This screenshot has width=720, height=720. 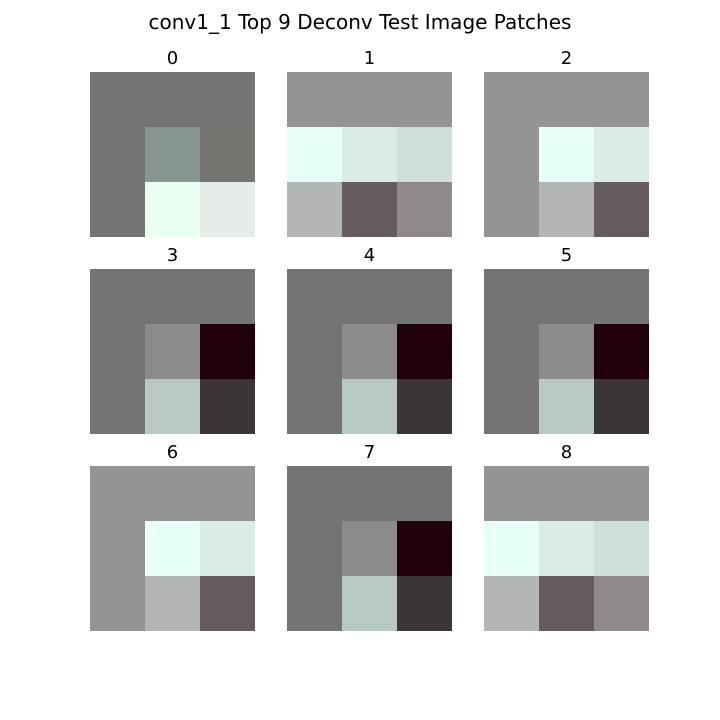 I want to click on patch-title: 6, so click(x=172, y=452).